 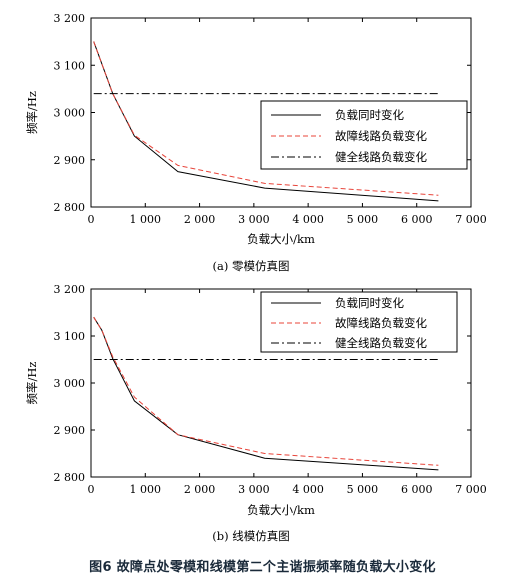 What do you see at coordinates (251, 266) in the screenshot?
I see `chart-subtitle: (a) 零模仿真图` at bounding box center [251, 266].